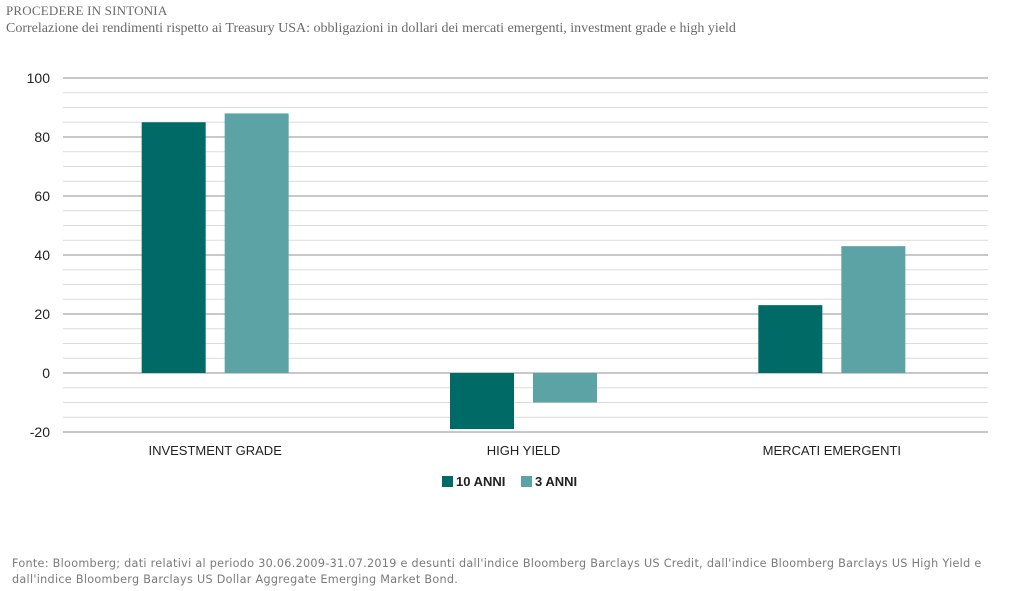  I want to click on y-tick-label: 100, so click(39, 78).